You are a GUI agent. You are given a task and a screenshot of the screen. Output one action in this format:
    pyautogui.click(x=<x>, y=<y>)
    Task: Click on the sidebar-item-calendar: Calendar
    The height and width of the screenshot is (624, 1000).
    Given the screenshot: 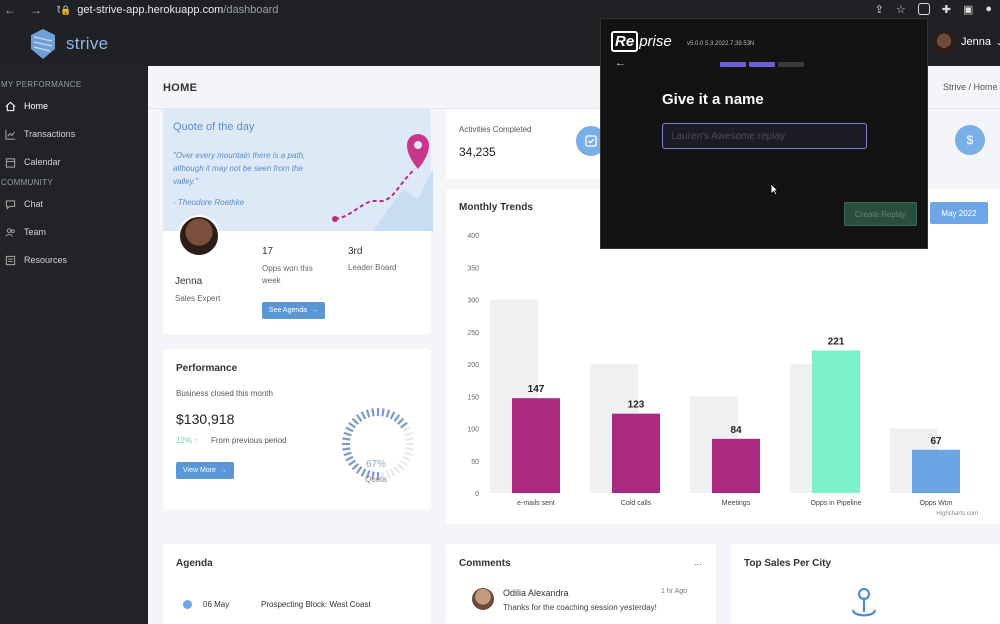 What is the action you would take?
    pyautogui.click(x=74, y=162)
    